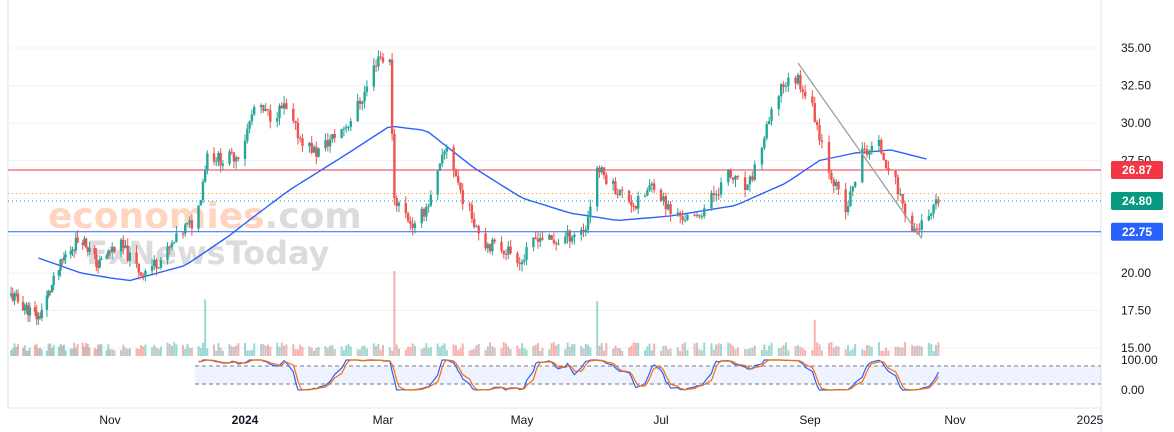 This screenshot has width=1174, height=432. What do you see at coordinates (1136, 273) in the screenshot?
I see `price-tick-label: 20.00` at bounding box center [1136, 273].